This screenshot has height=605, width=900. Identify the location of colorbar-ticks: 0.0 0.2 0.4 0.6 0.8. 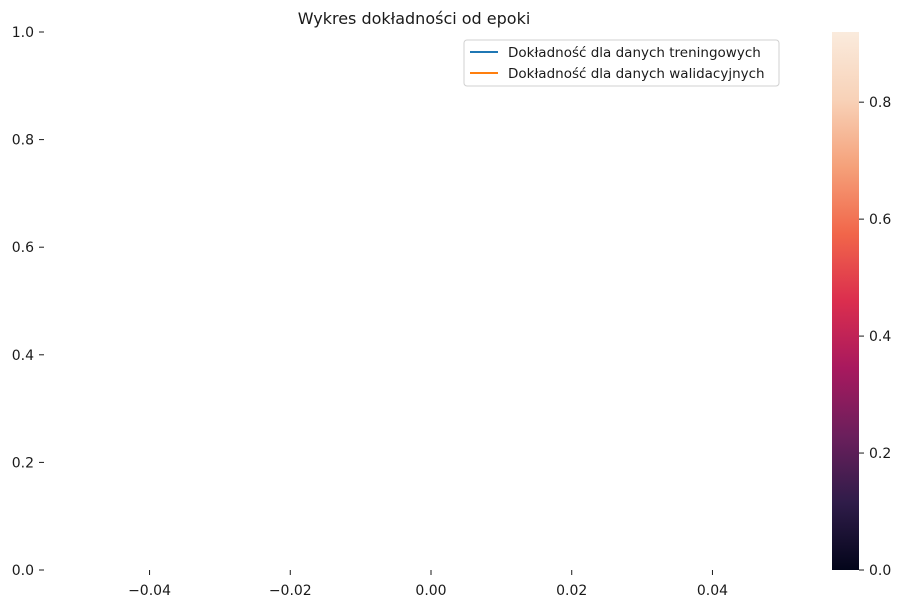
(875, 337).